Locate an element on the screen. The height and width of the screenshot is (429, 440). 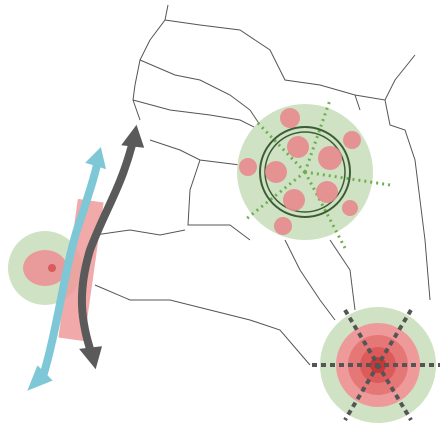
hub-node is located at coordinates (376, 365).